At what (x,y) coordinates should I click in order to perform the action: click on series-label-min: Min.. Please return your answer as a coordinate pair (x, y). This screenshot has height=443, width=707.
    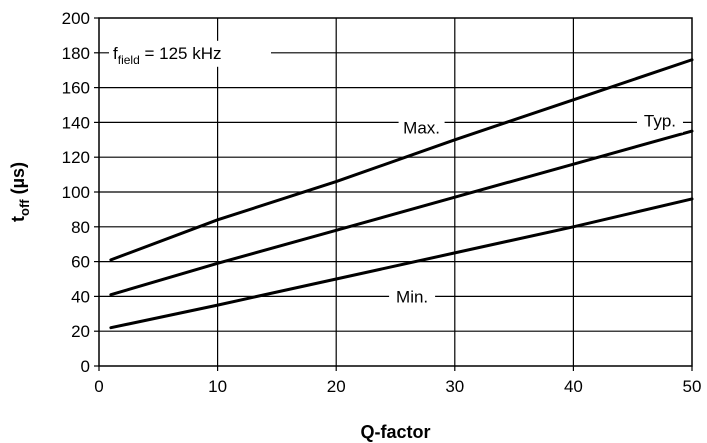
    Looking at the image, I should click on (412, 296).